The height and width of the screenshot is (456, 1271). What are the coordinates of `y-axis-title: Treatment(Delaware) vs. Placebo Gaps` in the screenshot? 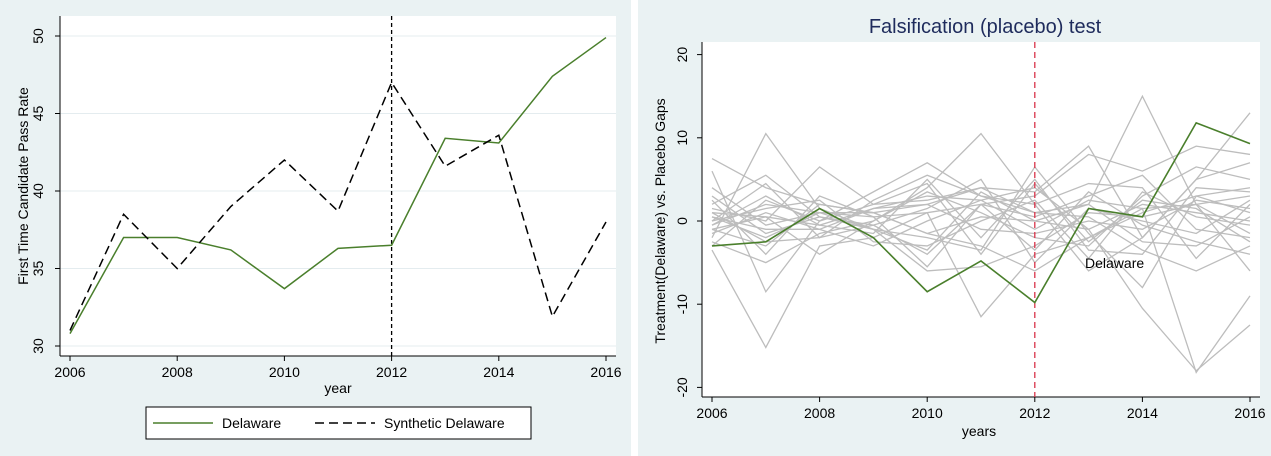 It's located at (660, 220).